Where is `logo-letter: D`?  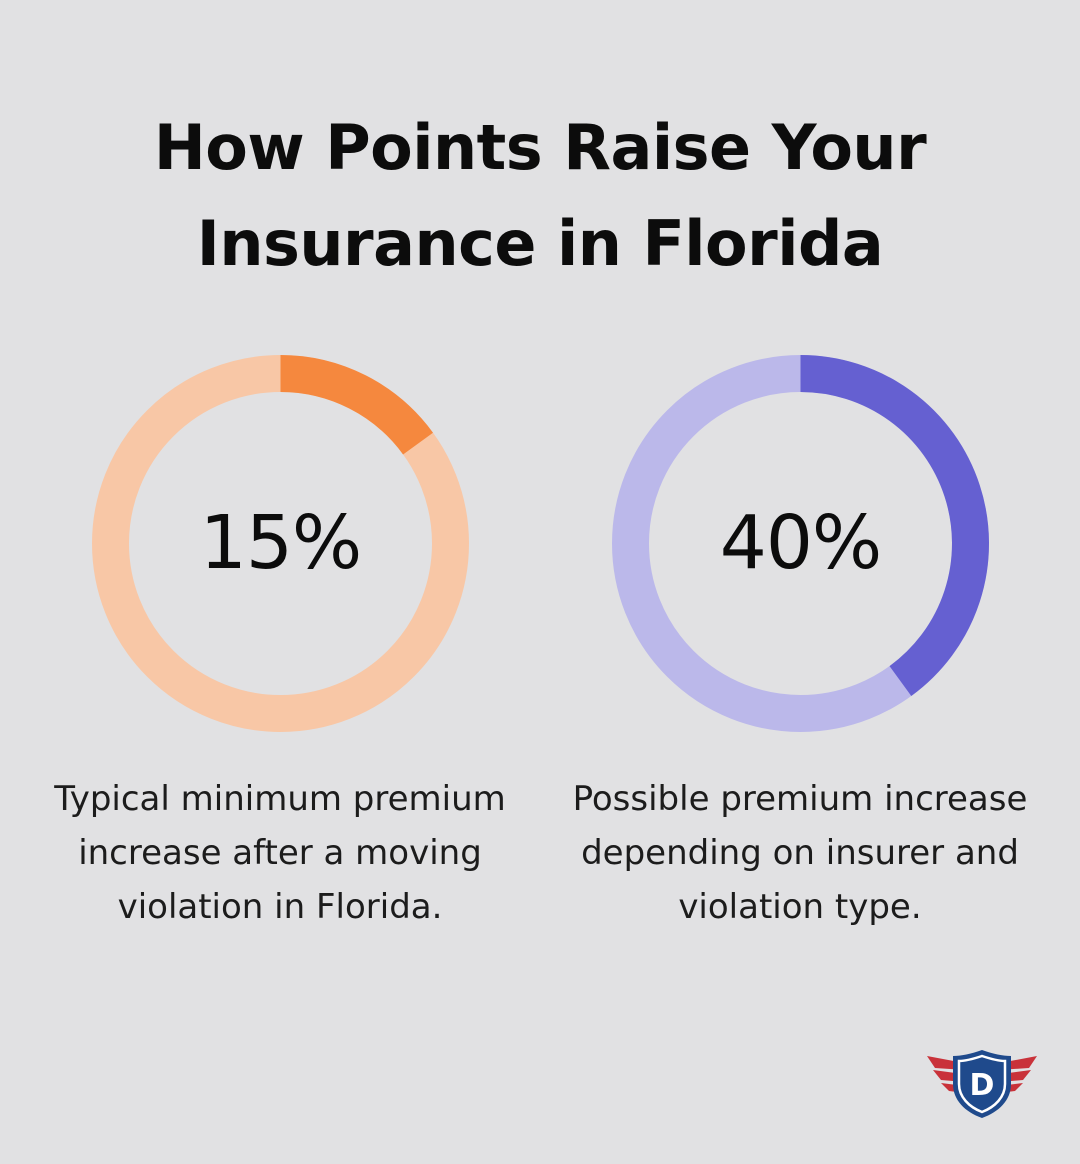 logo-letter: D is located at coordinates (982, 1085).